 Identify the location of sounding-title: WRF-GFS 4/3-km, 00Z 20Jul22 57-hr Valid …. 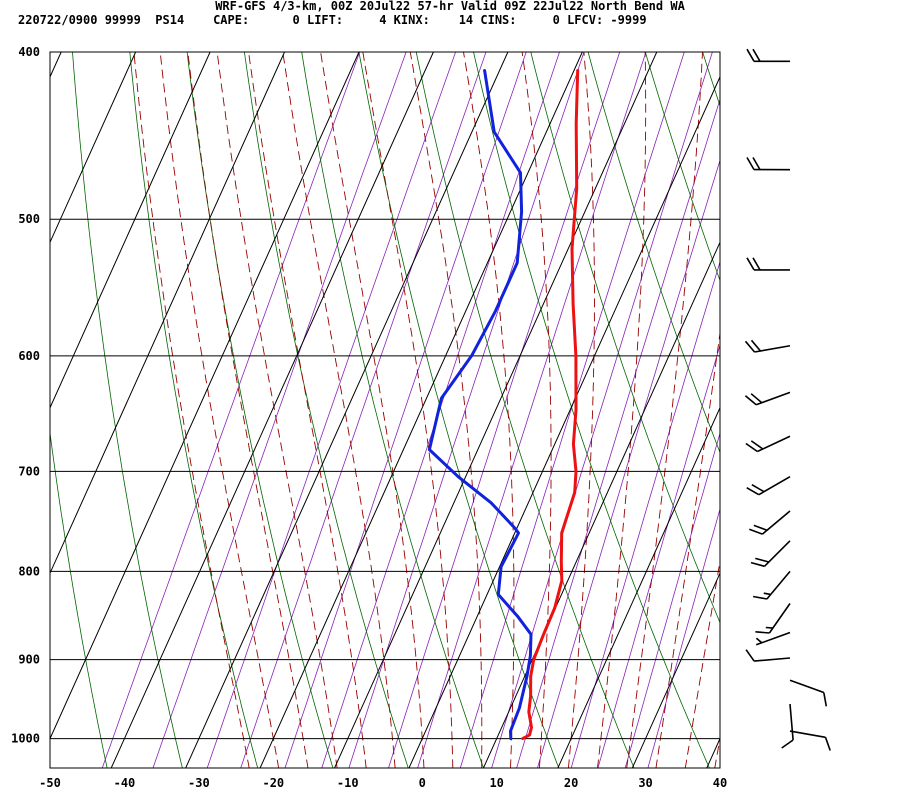
(450, 6).